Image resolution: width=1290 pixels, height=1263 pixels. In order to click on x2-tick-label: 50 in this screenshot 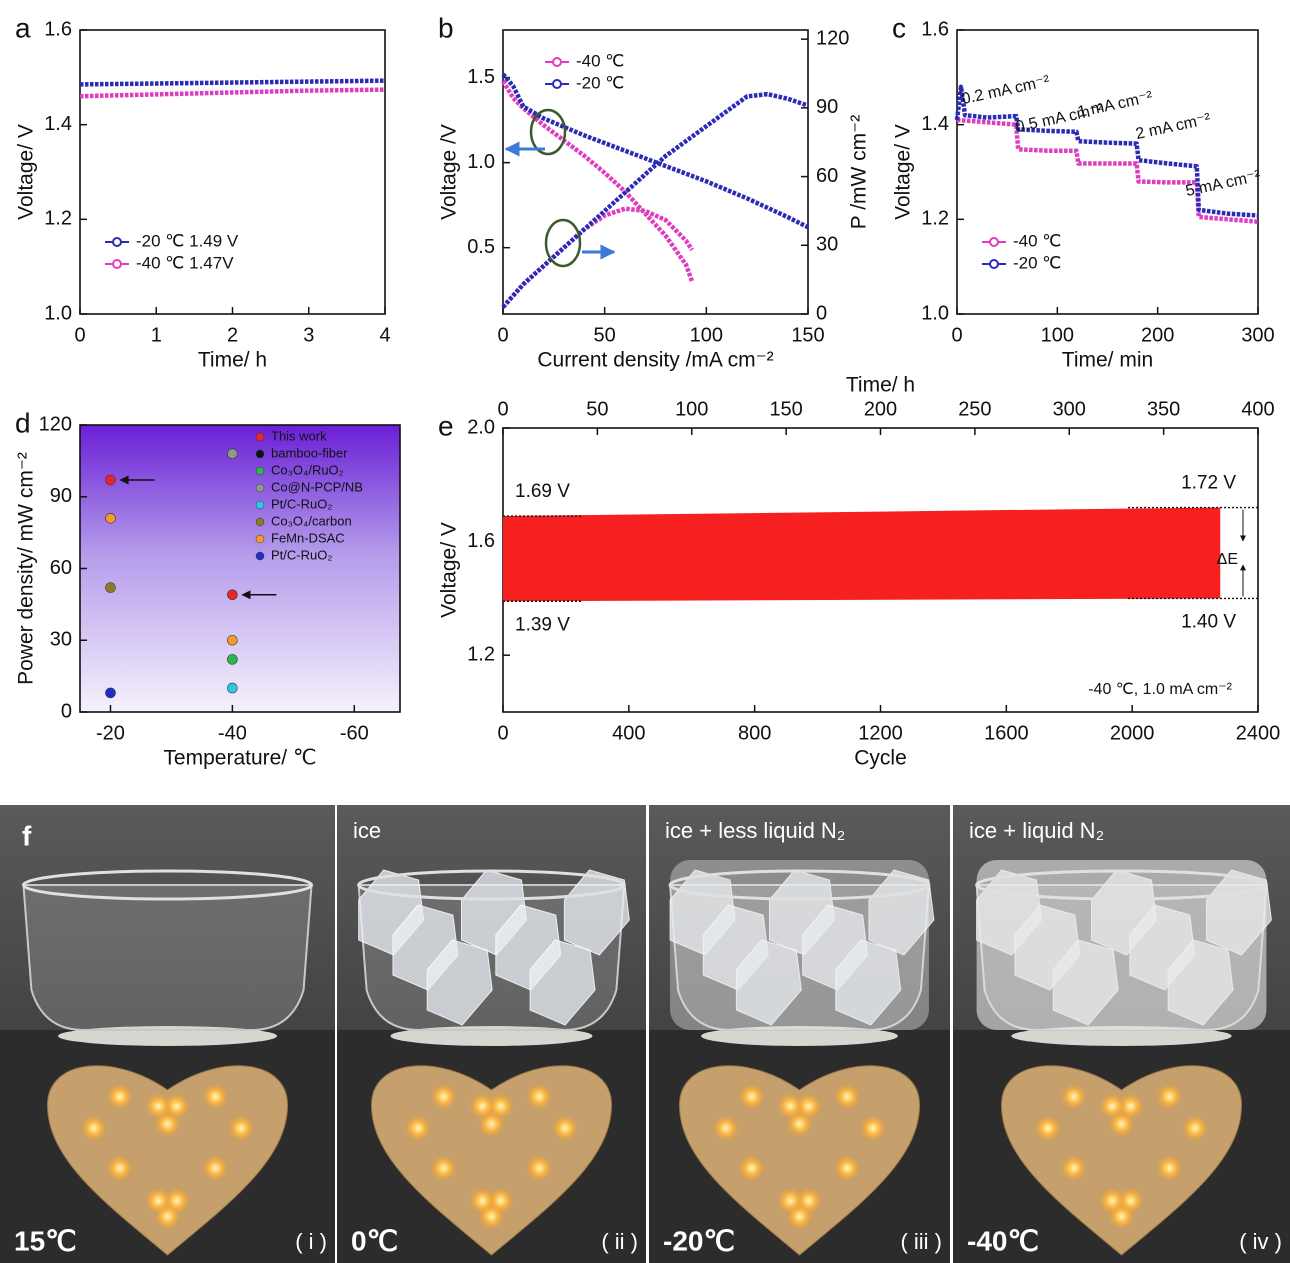, I will do `click(597, 409)`.